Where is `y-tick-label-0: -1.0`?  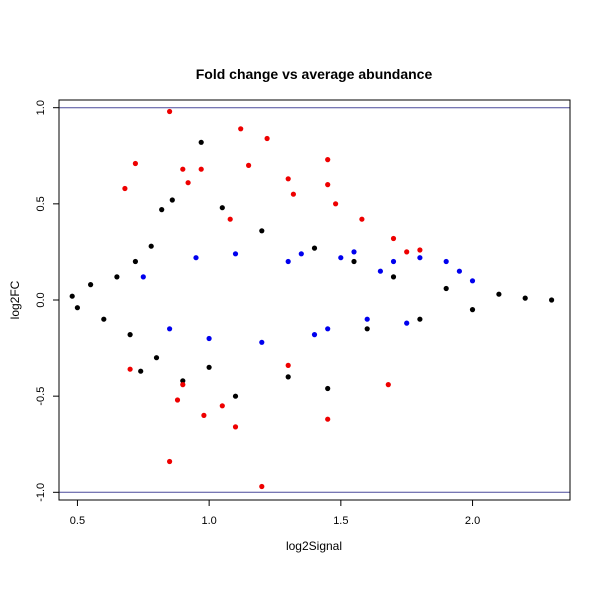 y-tick-label-0: -1.0 is located at coordinates (41, 492).